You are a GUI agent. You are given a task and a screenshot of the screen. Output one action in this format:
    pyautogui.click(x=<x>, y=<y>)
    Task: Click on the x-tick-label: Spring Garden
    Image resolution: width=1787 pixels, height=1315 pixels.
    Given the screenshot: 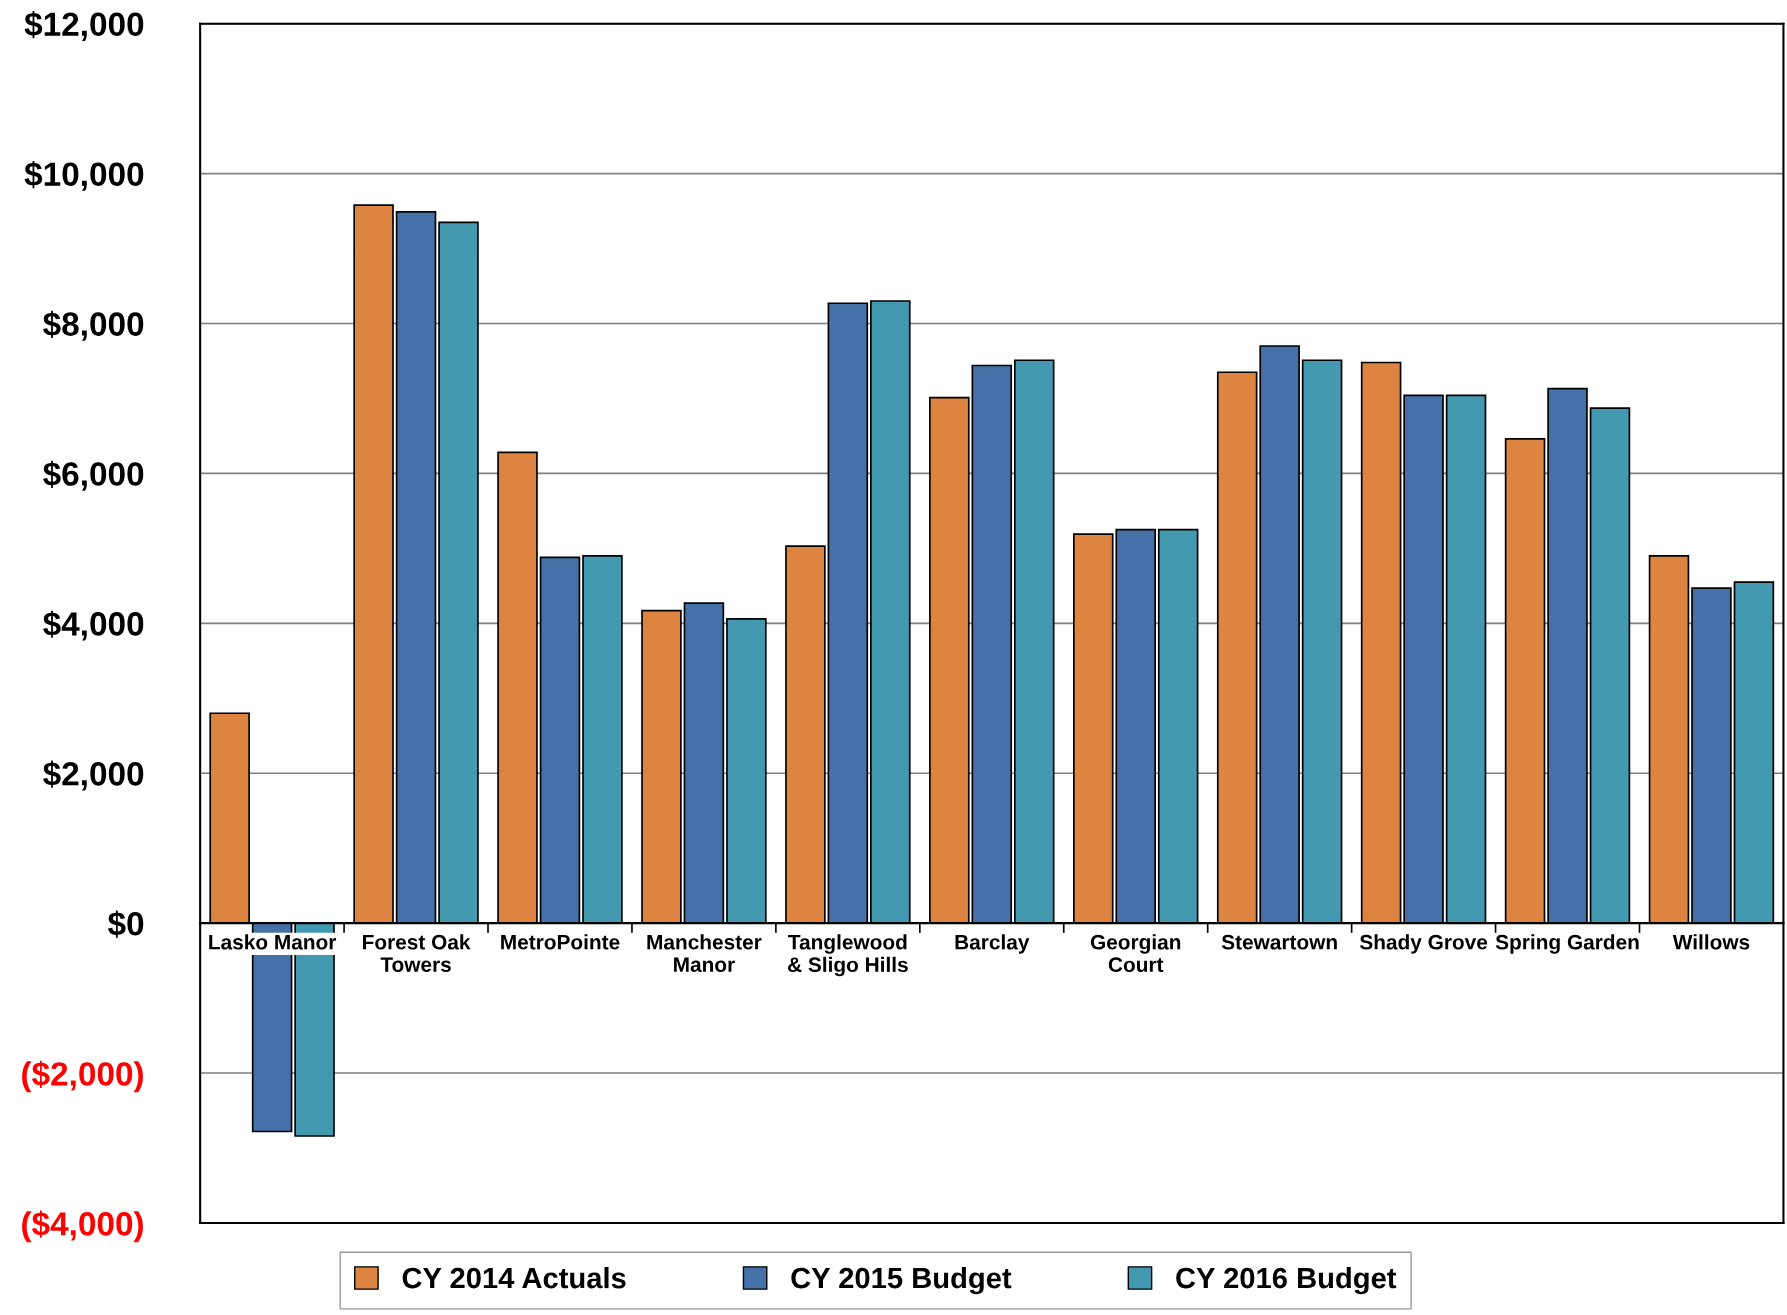 What is the action you would take?
    pyautogui.click(x=1567, y=944)
    